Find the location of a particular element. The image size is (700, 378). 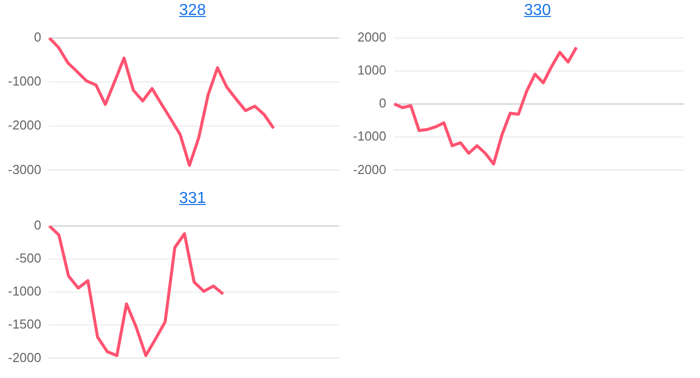

chart-title: 331 is located at coordinates (192, 199).